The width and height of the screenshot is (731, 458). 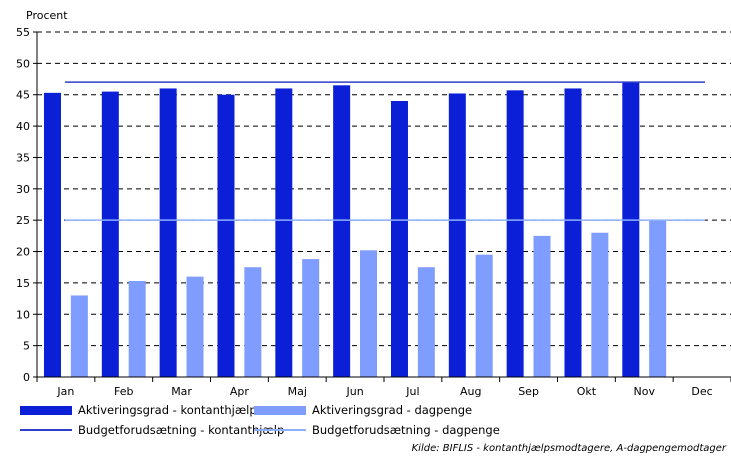 What do you see at coordinates (426, 322) in the screenshot?
I see `bar-1-jul` at bounding box center [426, 322].